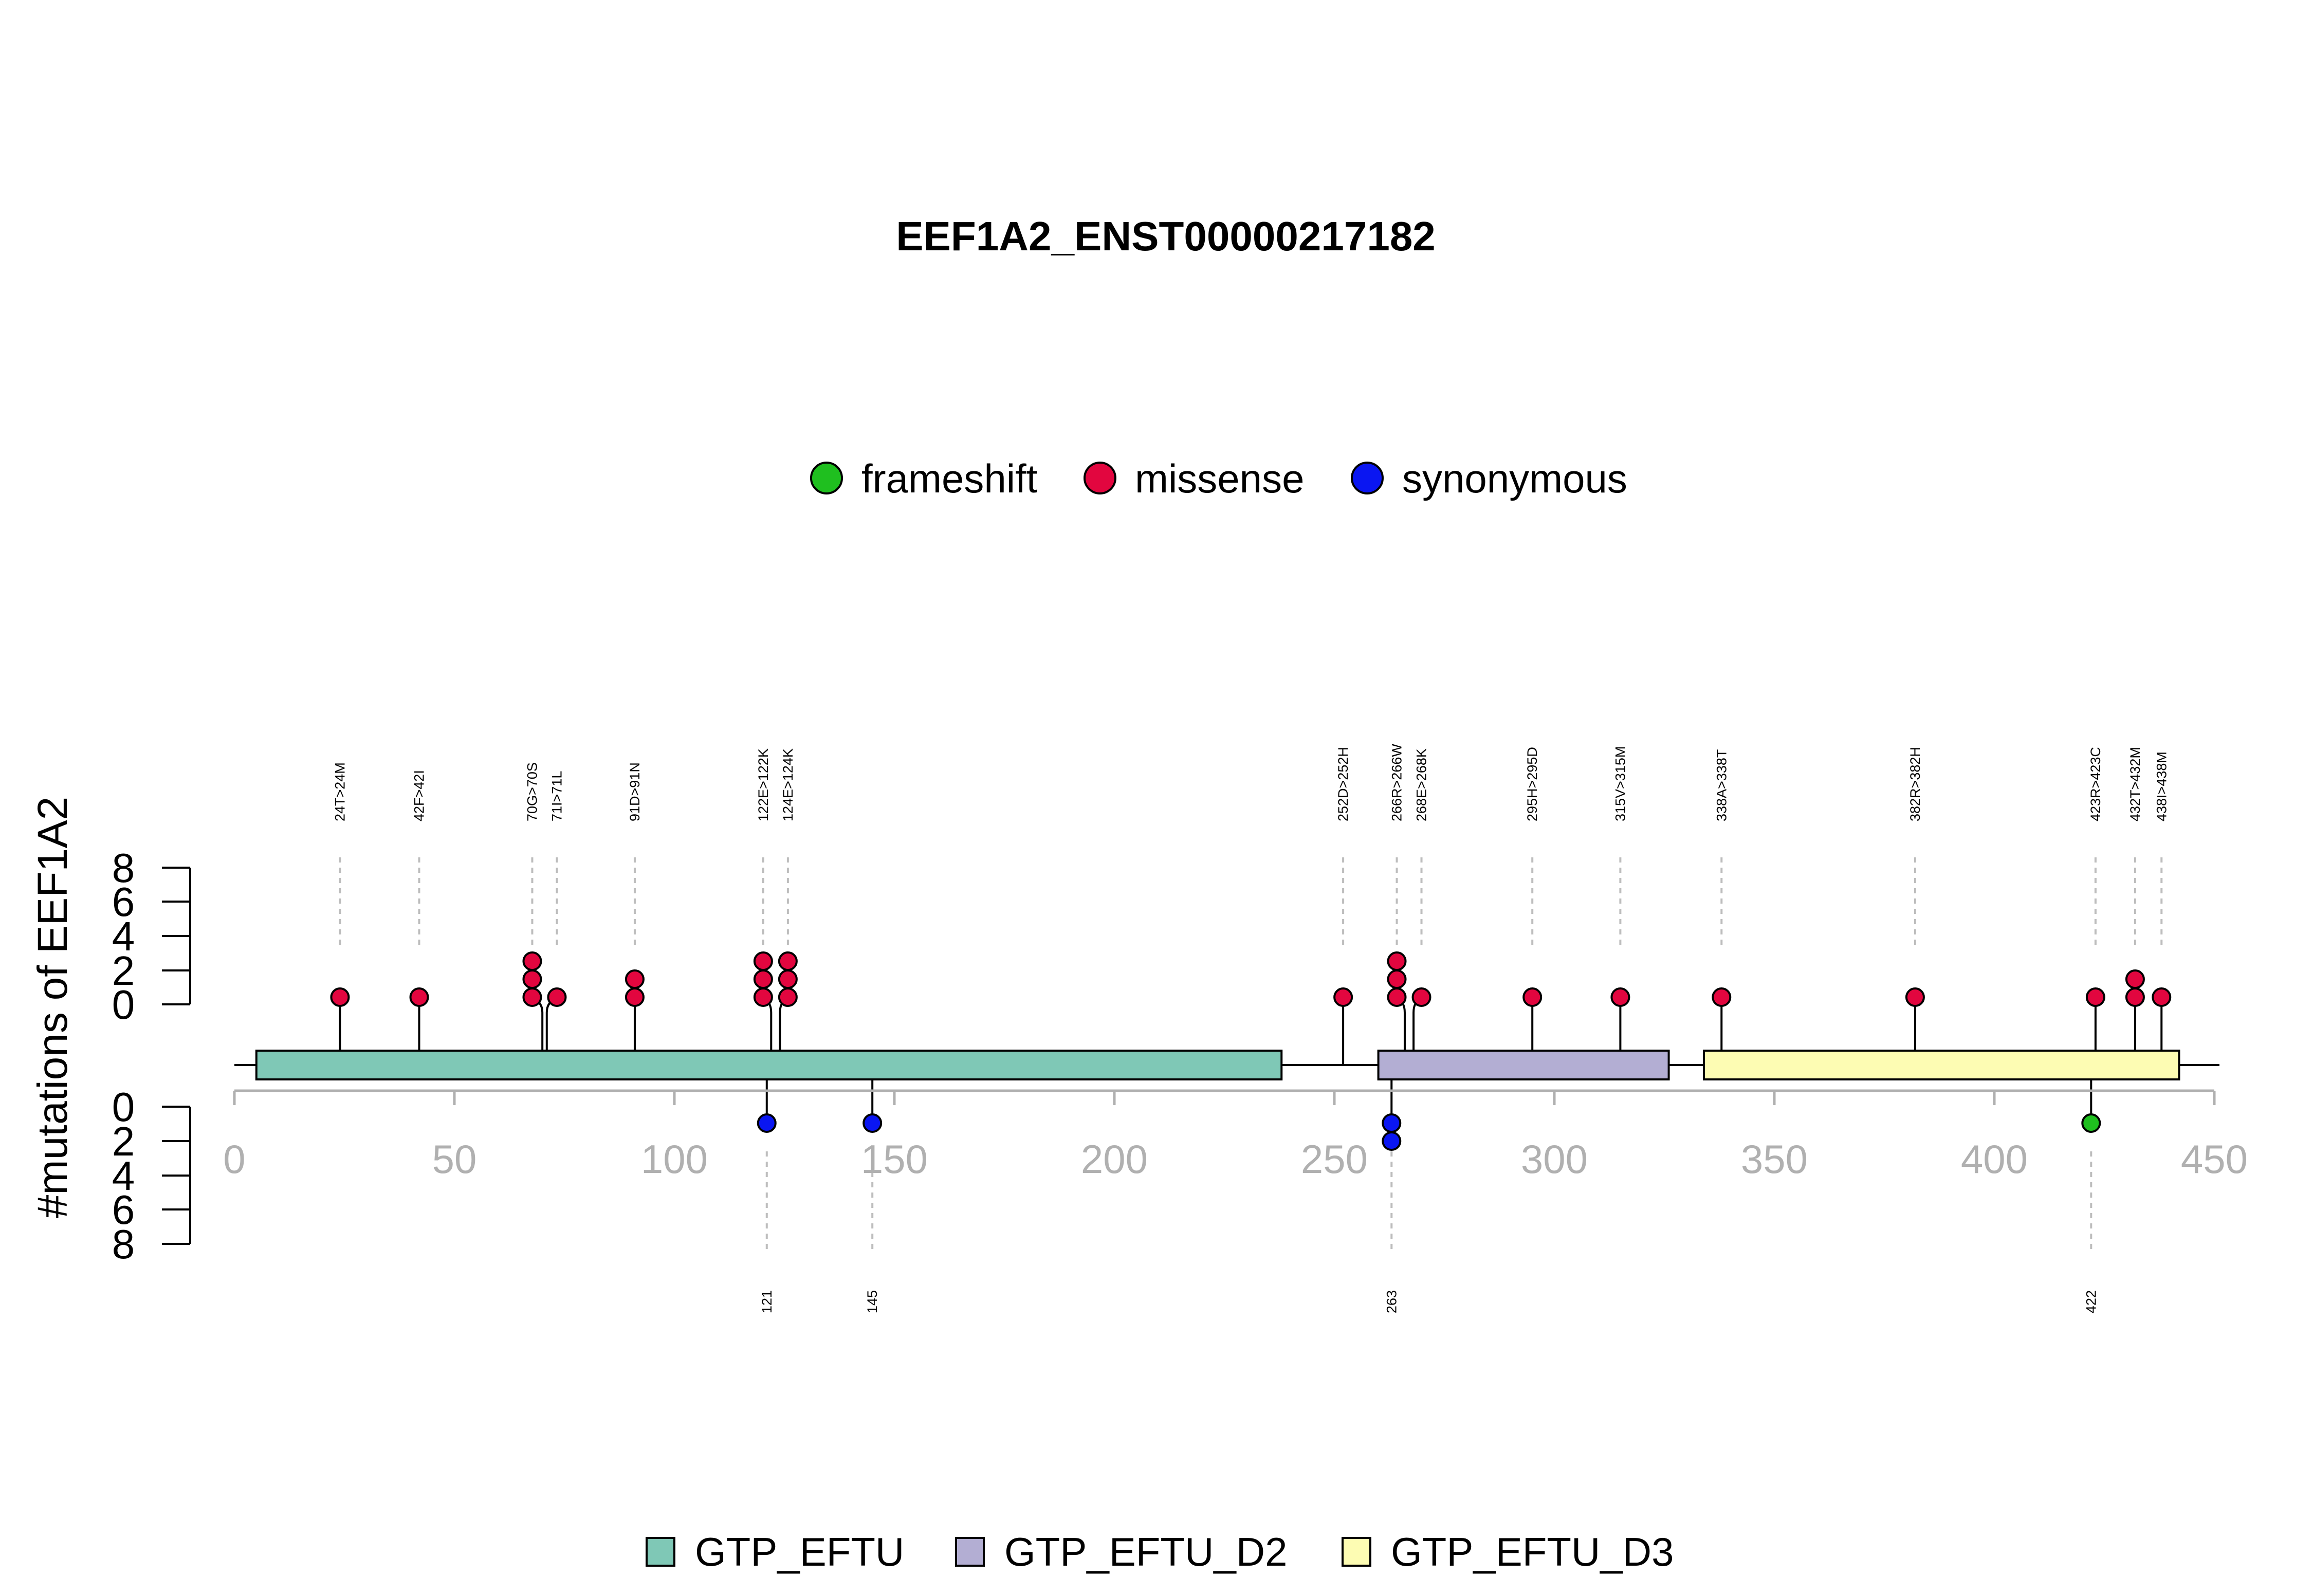  I want to click on x-axis: 0 50 100 150 200 250 300 350 400 450, so click(1236, 1136).